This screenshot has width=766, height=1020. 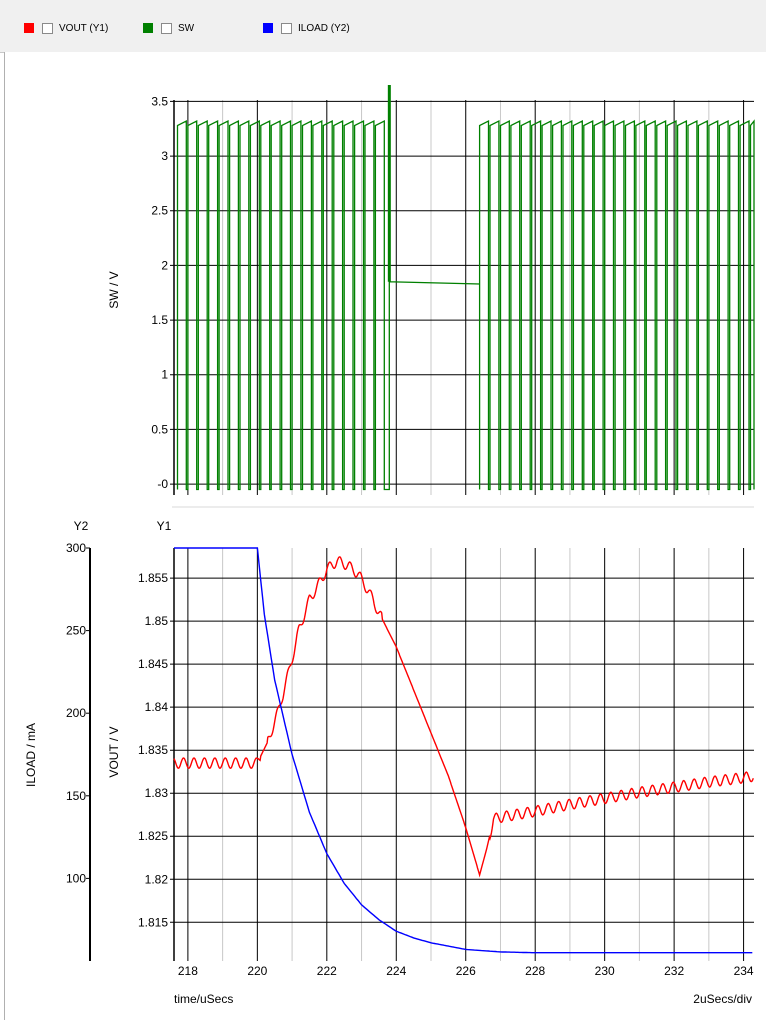 What do you see at coordinates (81, 526) in the screenshot?
I see `y2-axis-header: Y2` at bounding box center [81, 526].